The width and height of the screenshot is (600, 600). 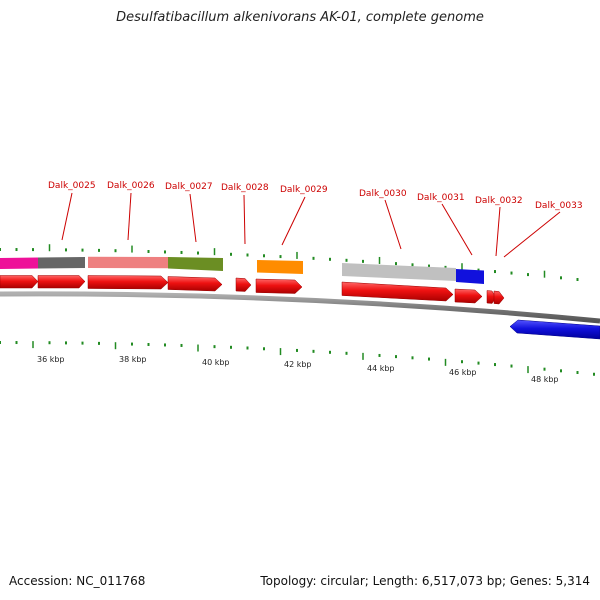 I want to click on scale-label: 38 kbp, so click(x=133, y=359).